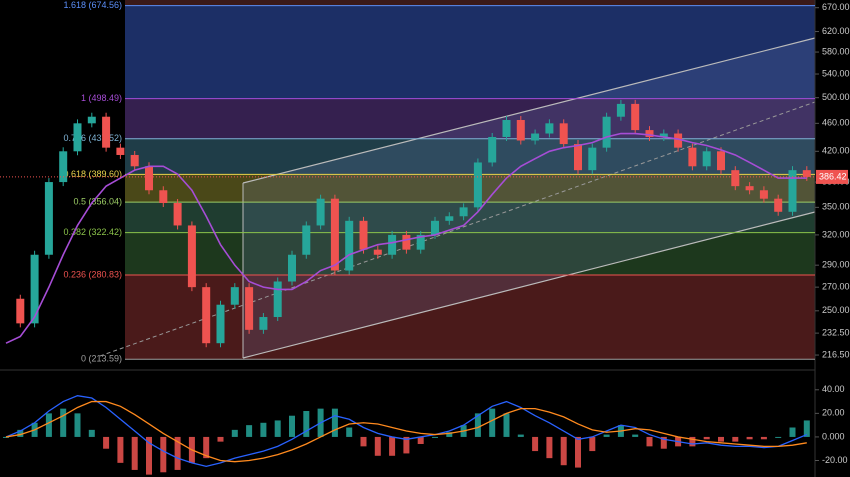 The width and height of the screenshot is (850, 477). Describe the element at coordinates (470, 3) in the screenshot. I see `top-band` at that location.